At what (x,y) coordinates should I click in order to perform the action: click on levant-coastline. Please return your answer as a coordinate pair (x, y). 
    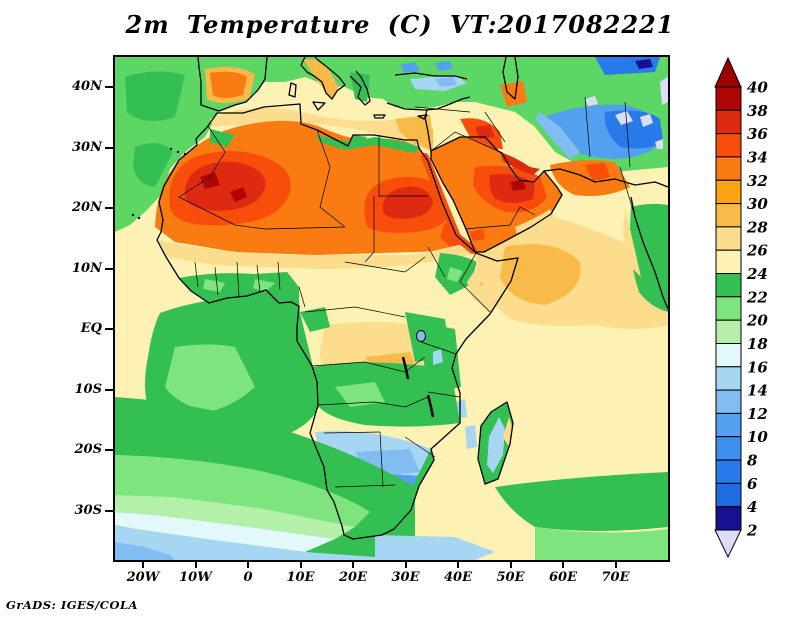
    Looking at the image, I should click on (428, 130).